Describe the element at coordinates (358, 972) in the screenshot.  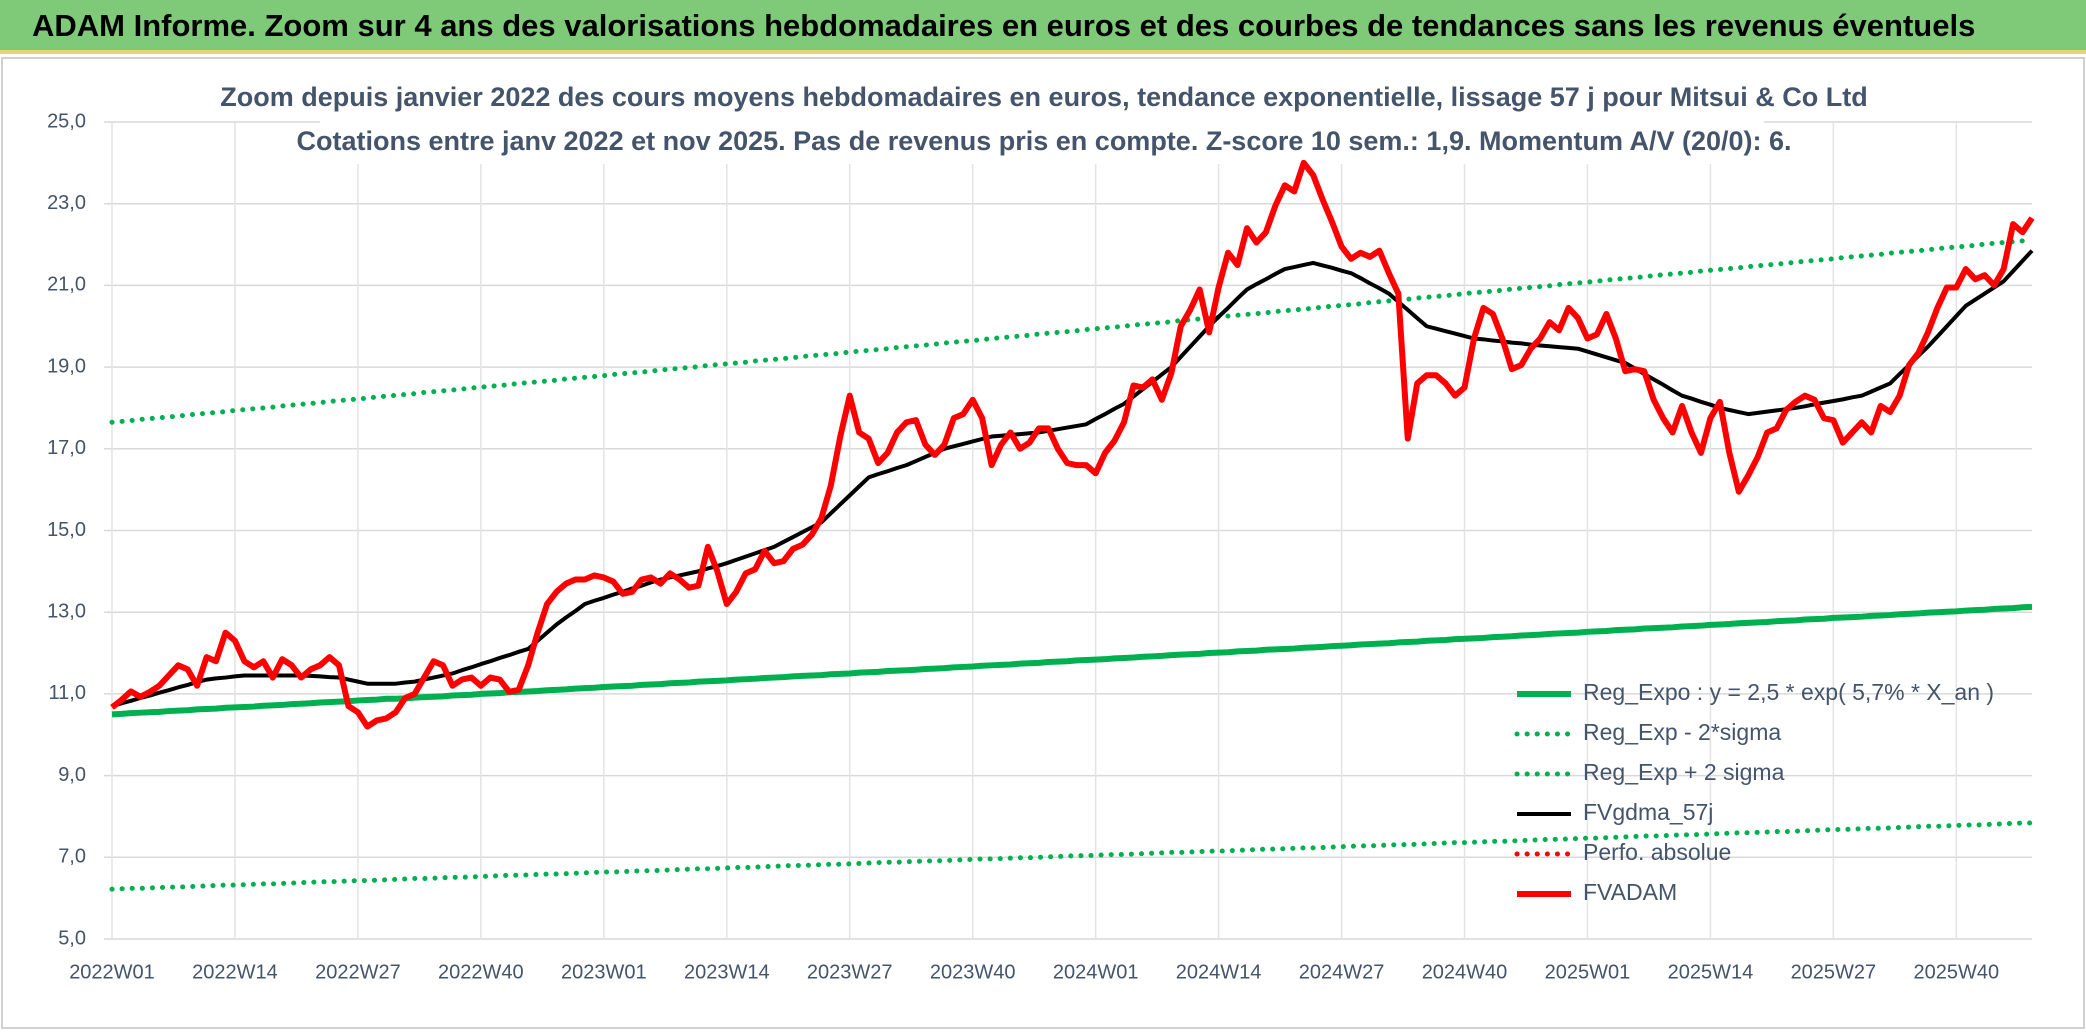
I see `x-tick-label: 2022W27` at that location.